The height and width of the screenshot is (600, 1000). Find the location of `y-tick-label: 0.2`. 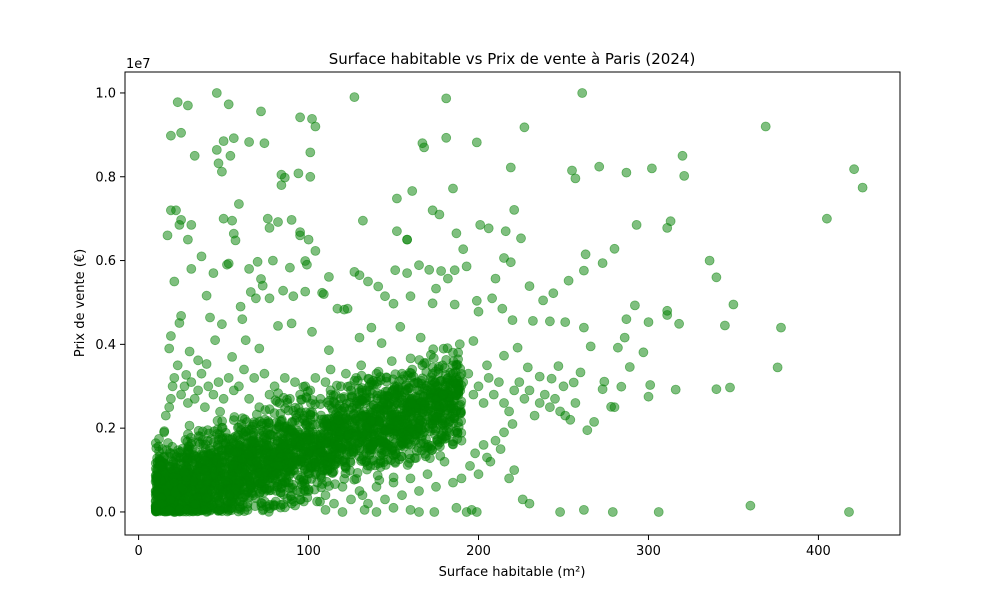

y-tick-label: 0.2 is located at coordinates (105, 429).